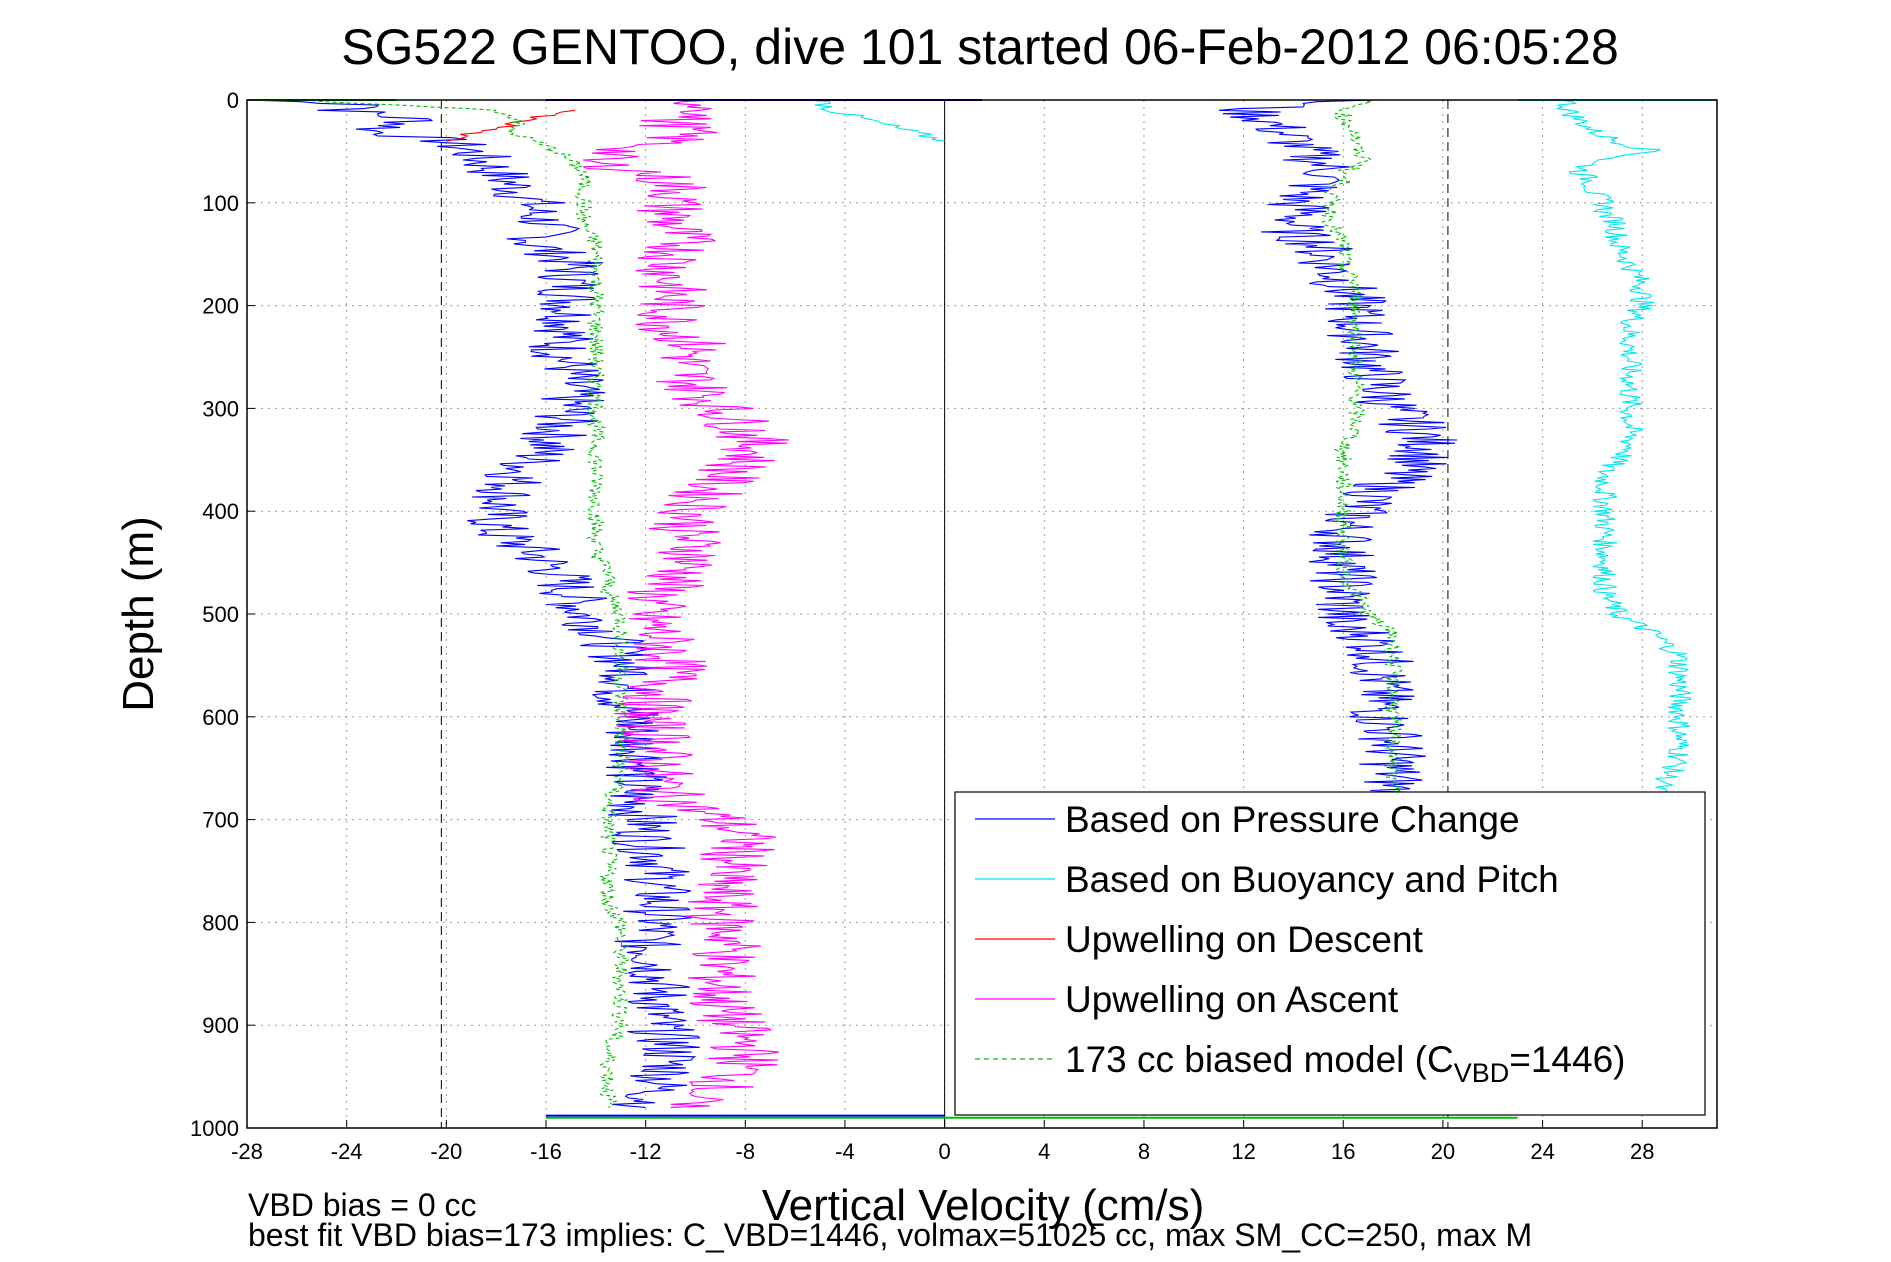 This screenshot has width=1891, height=1262. I want to click on legend-box, so click(1330, 953).